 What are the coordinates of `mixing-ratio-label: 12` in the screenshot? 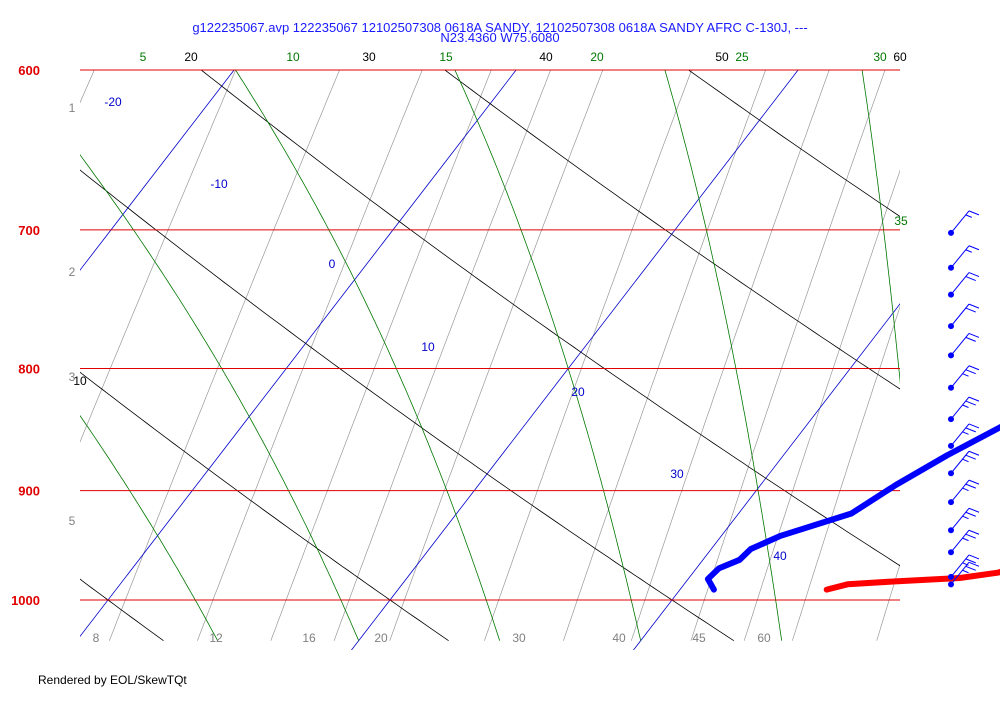 It's located at (216, 638).